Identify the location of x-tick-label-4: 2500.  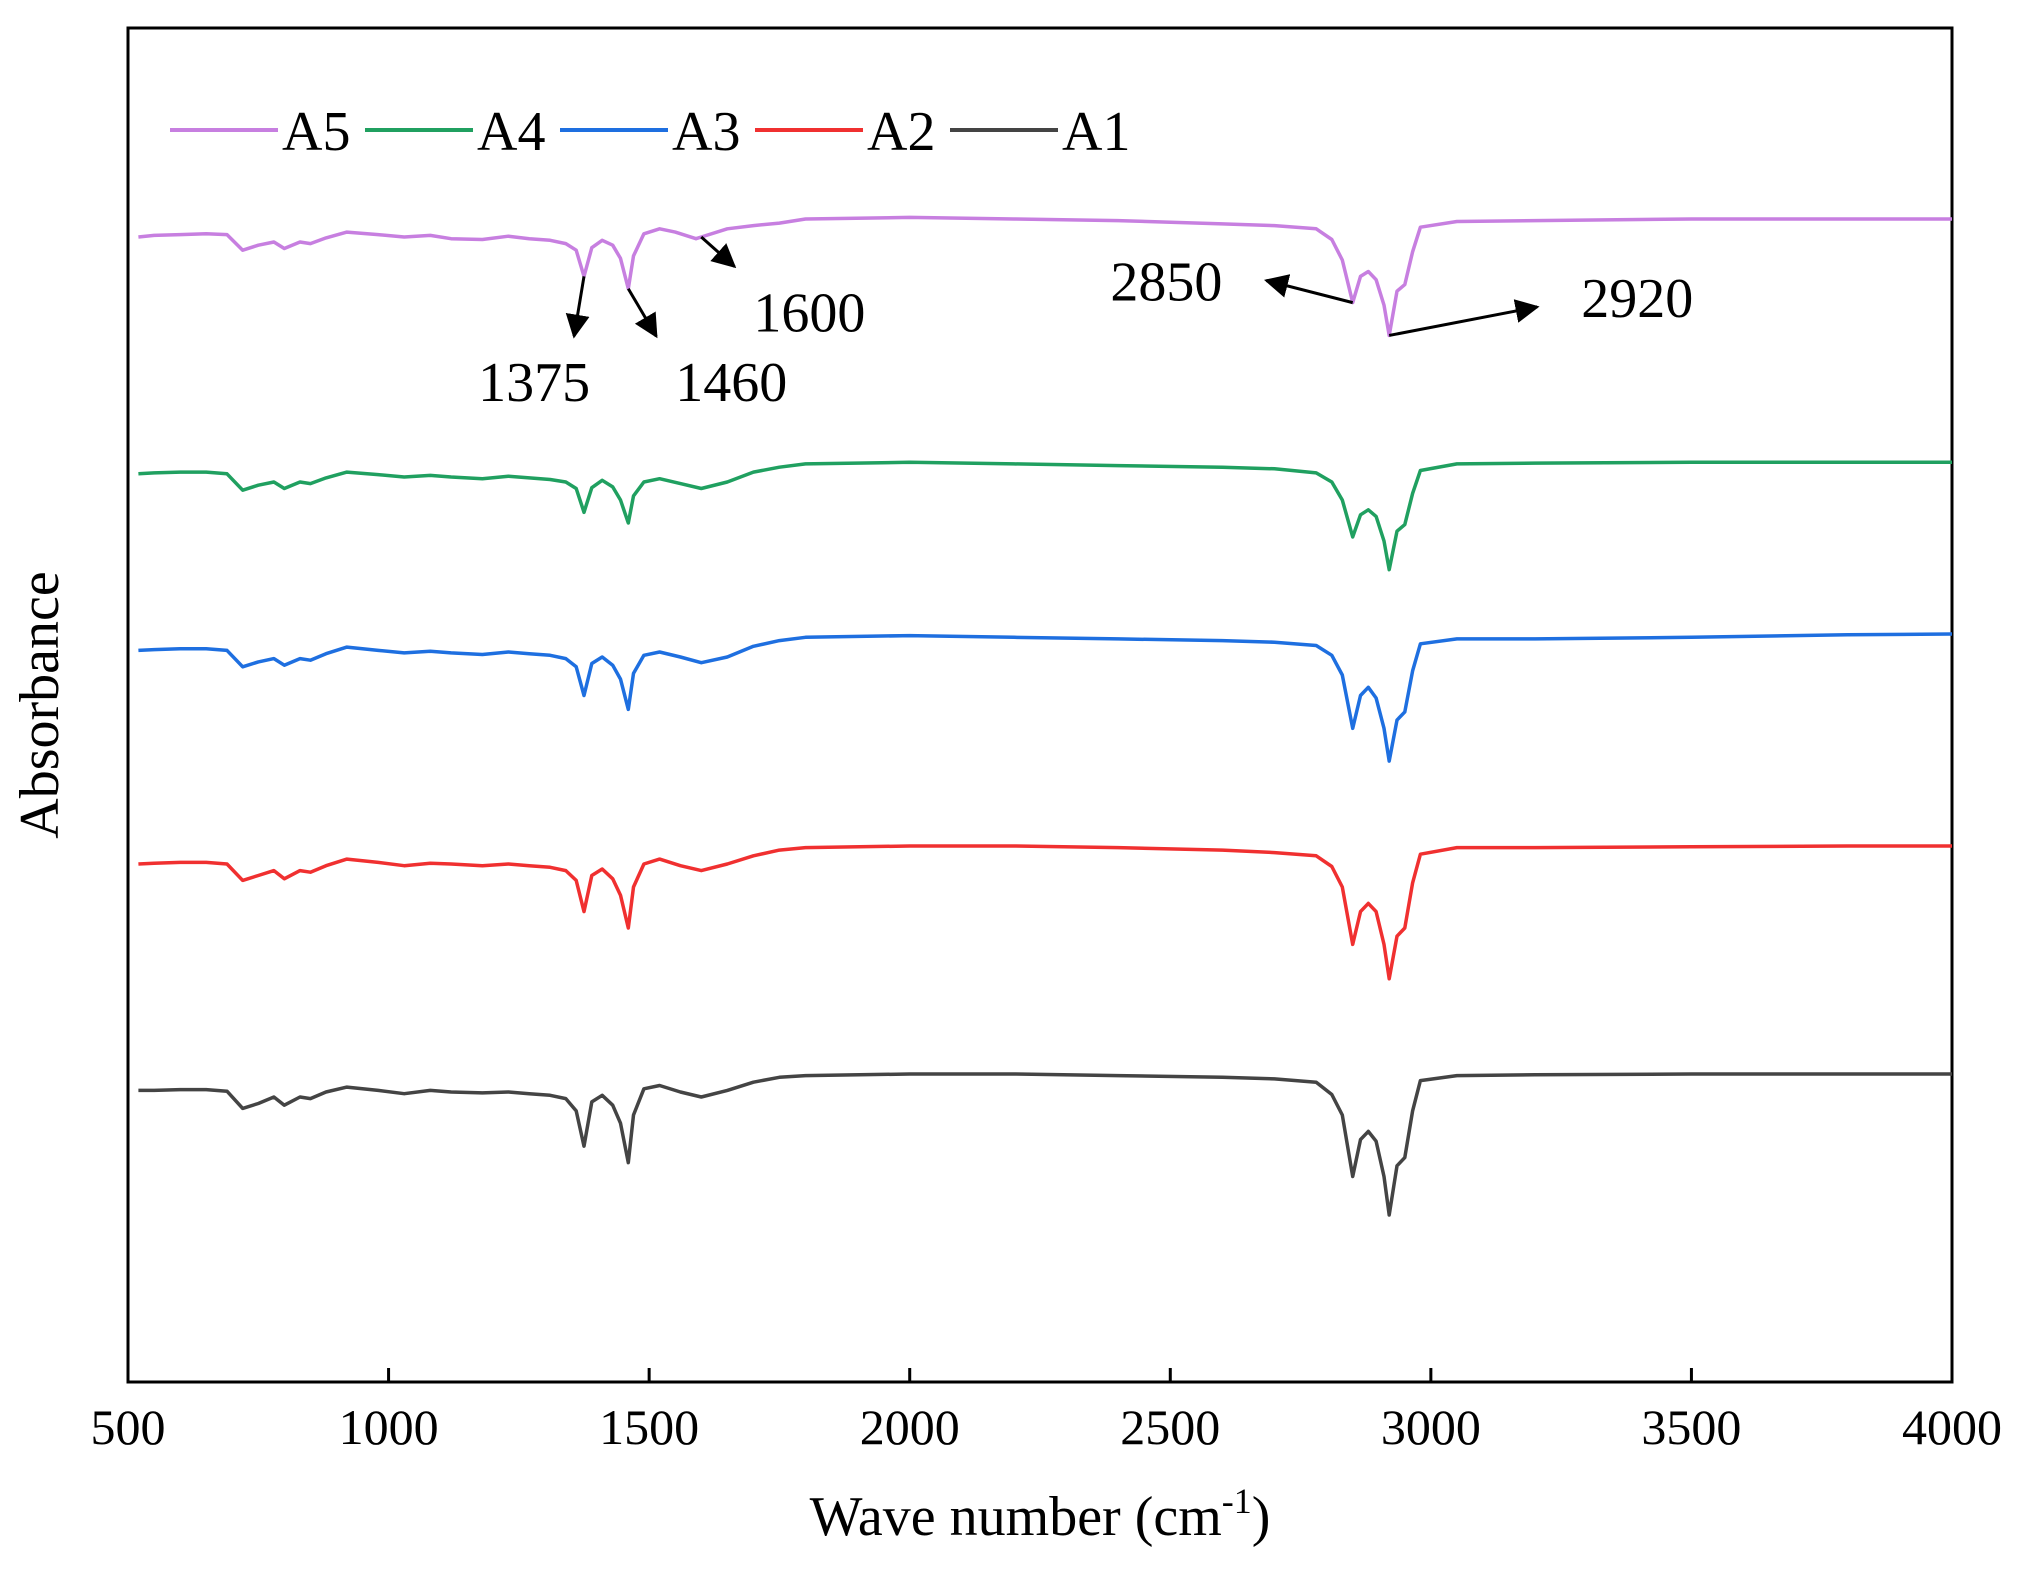
(1170, 1427).